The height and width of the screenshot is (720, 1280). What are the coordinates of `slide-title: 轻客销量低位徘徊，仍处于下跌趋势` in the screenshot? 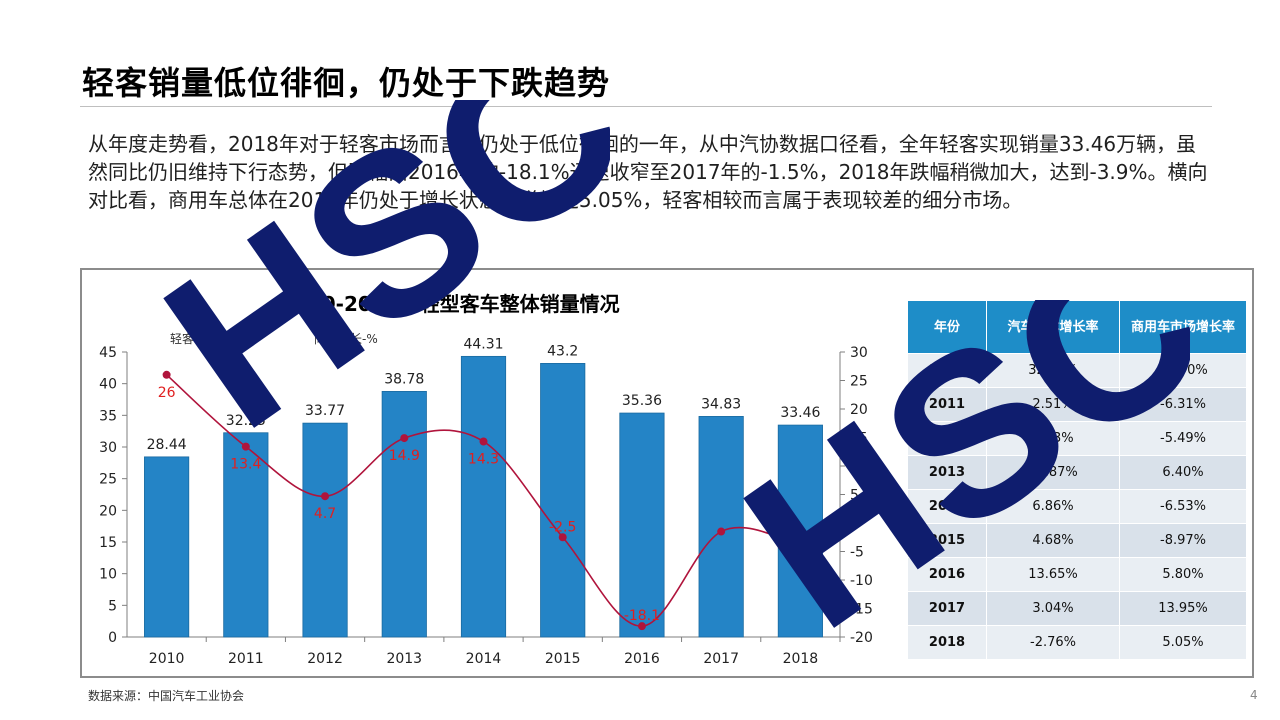 It's located at (346, 83).